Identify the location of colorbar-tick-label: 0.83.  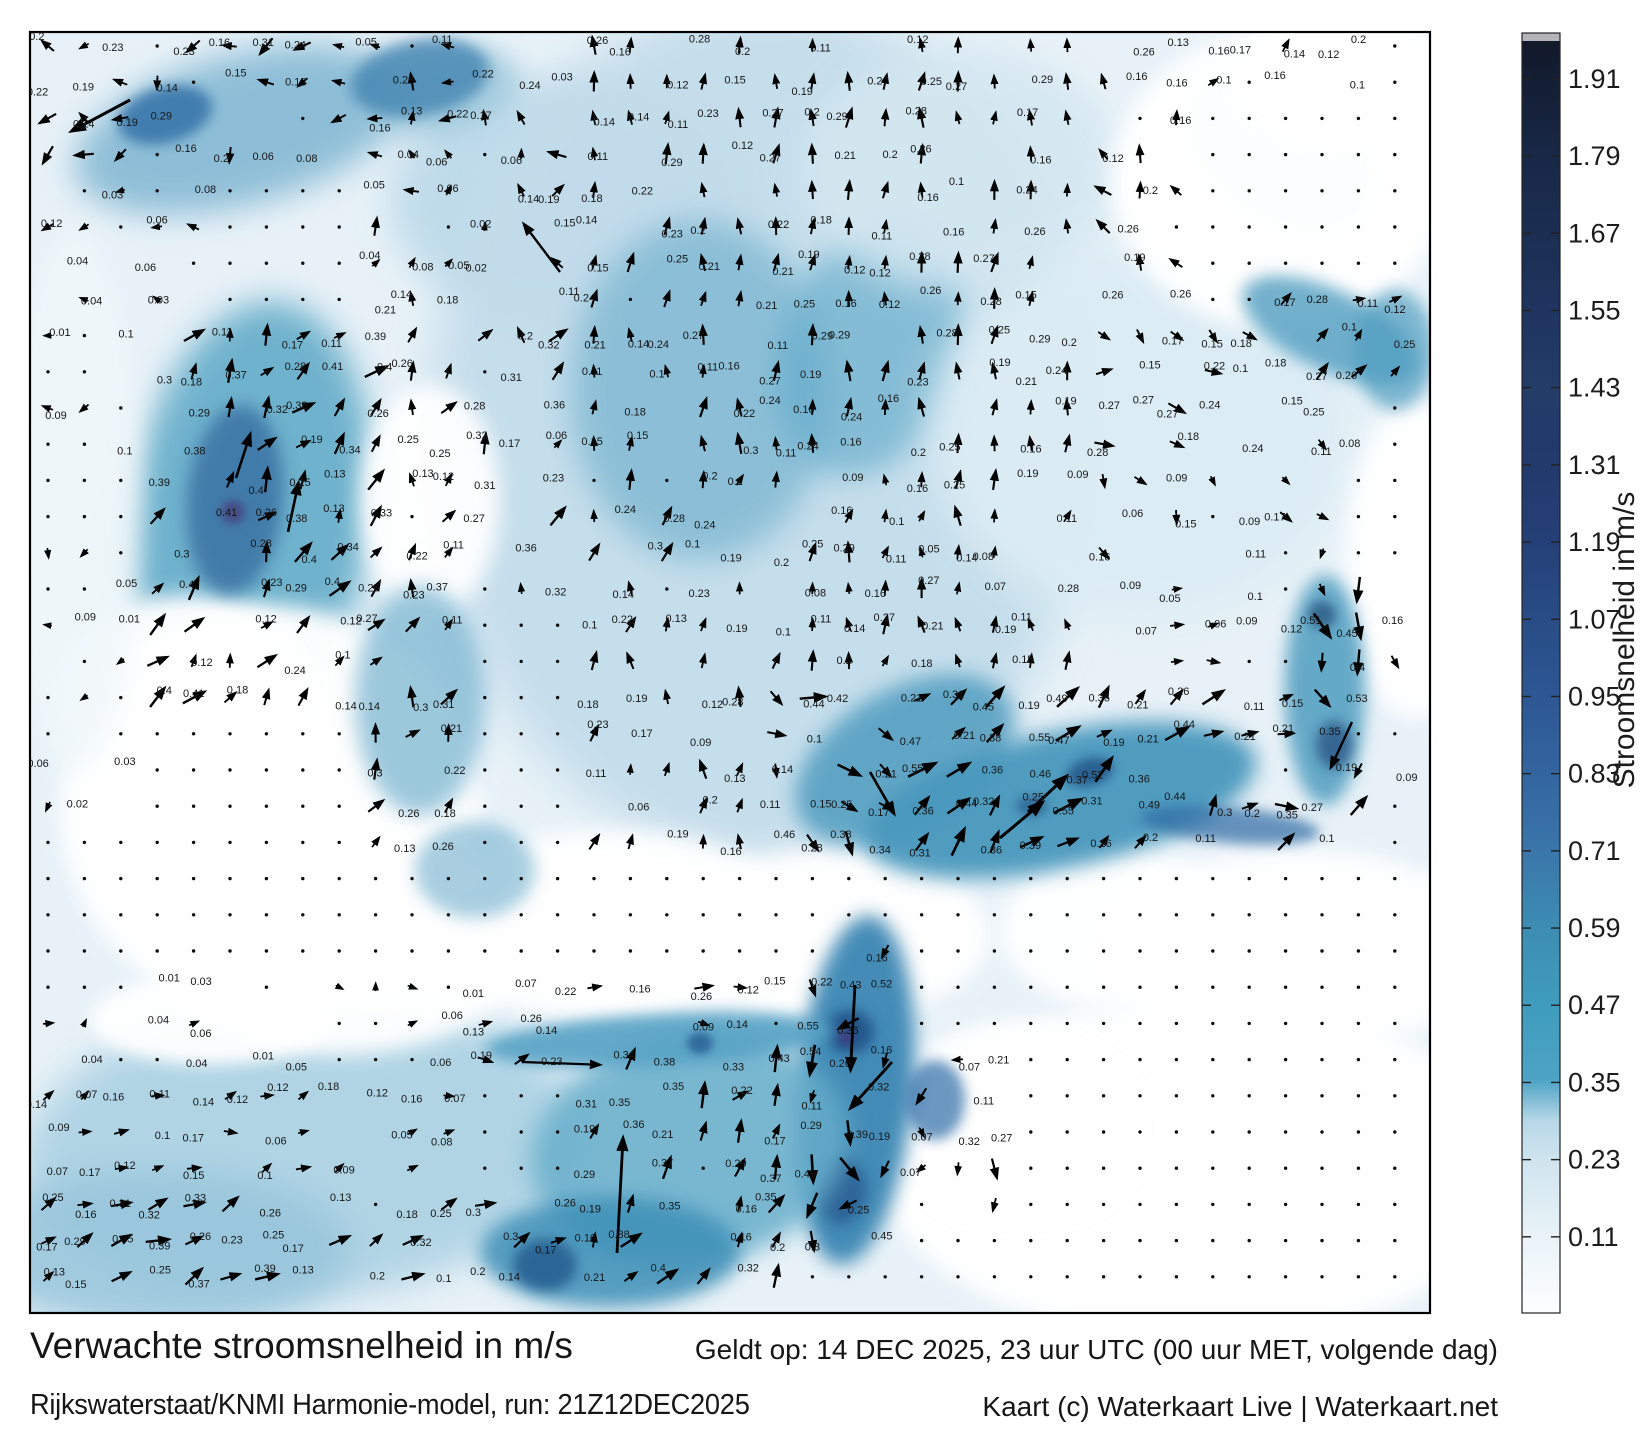
(1594, 774).